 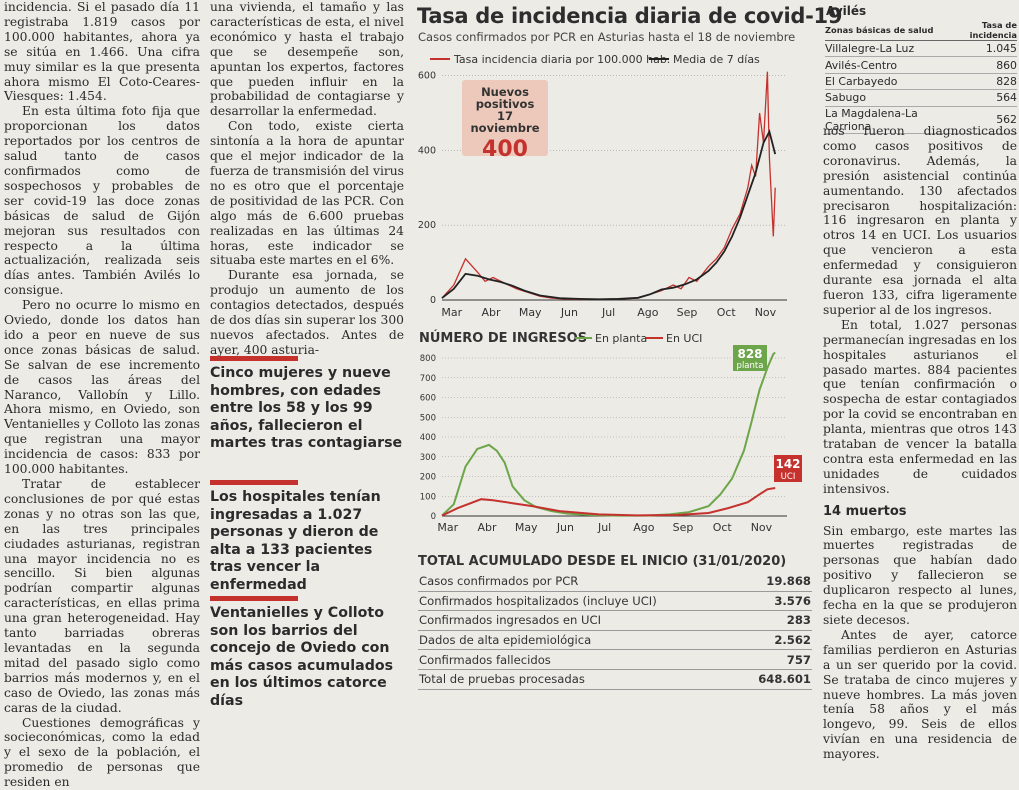 What do you see at coordinates (578, 601) in the screenshot?
I see `row-label: Confirmados hospitalizados (incluye UCI)` at bounding box center [578, 601].